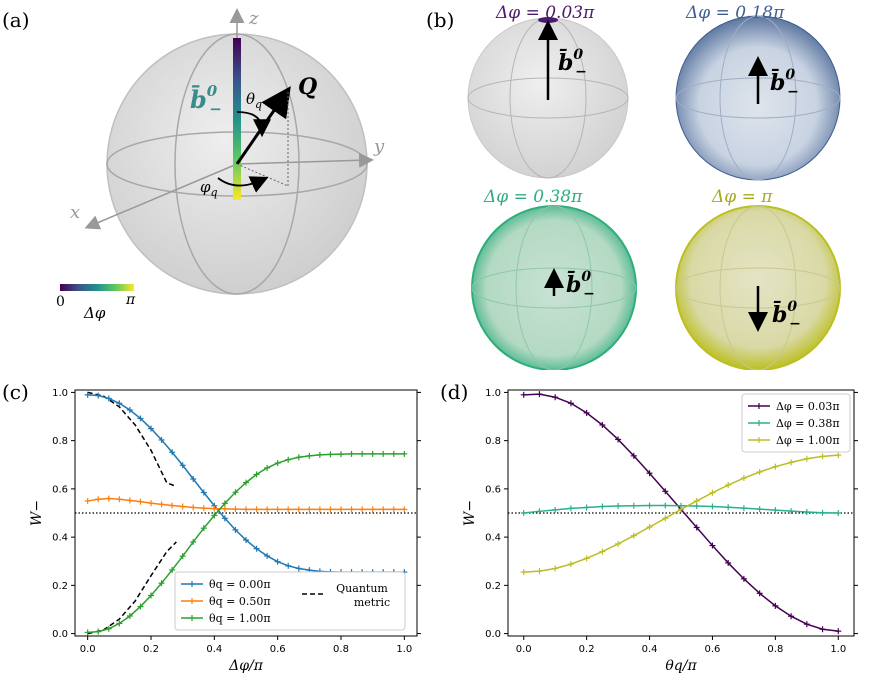 The height and width of the screenshot is (692, 872). Describe the element at coordinates (130, 300) in the screenshot. I see `colorbar-max: π` at that location.